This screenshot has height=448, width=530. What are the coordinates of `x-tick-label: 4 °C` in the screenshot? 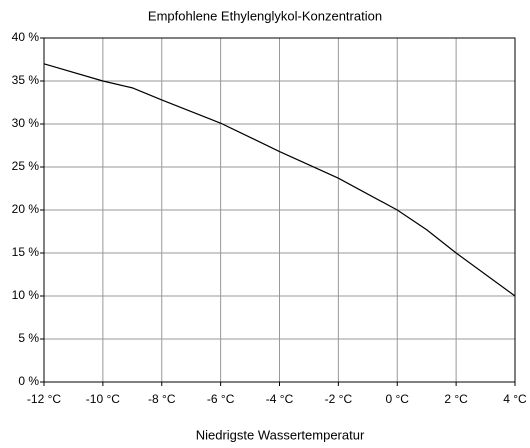 It's located at (515, 399).